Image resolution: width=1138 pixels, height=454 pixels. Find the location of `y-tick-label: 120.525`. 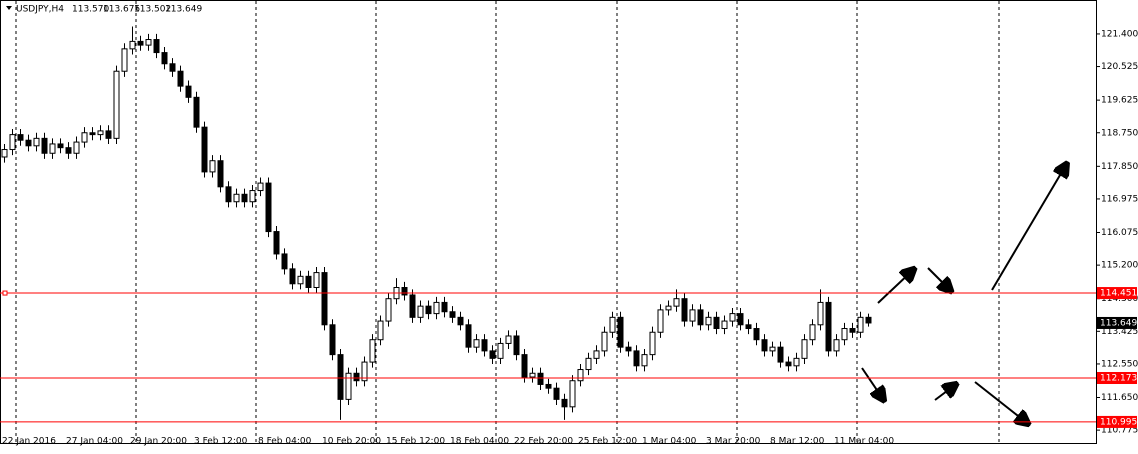

y-tick-label: 120.525 is located at coordinates (1119, 67).